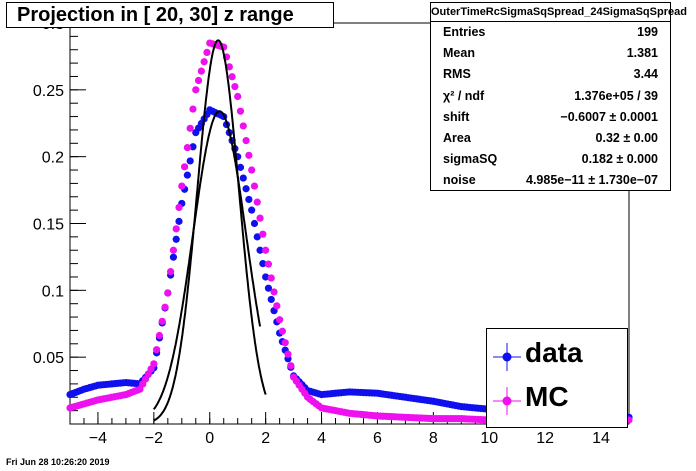  I want to click on stats-row-rms: RMS 3.44, so click(550, 74).